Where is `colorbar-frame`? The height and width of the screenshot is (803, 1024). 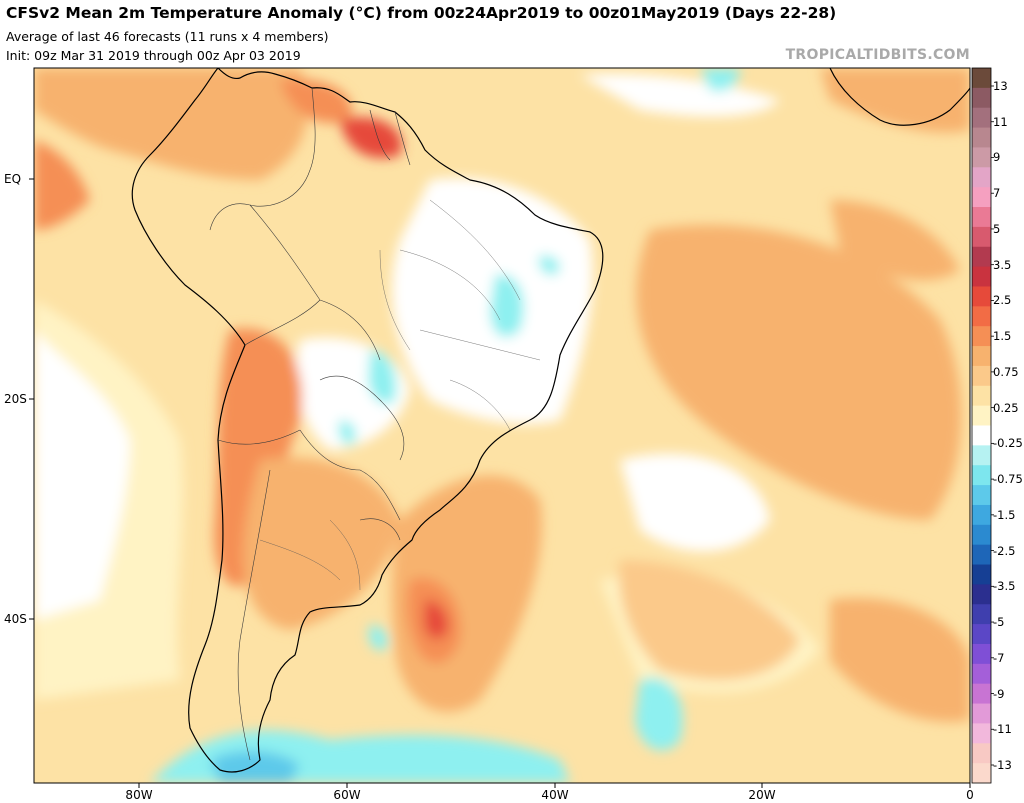
colorbar-frame is located at coordinates (981, 425).